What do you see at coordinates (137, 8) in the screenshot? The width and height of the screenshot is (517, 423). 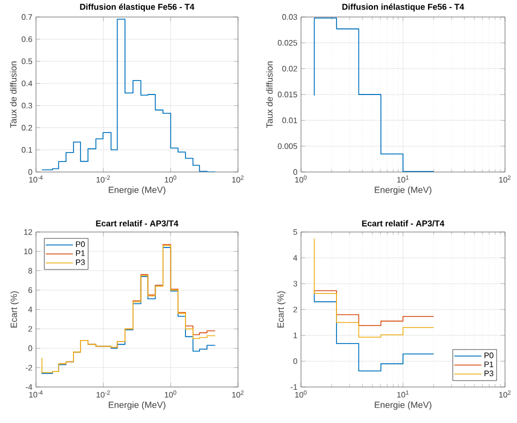 I see `chart-title: Diffusion élastique Fe56 - T4` at bounding box center [137, 8].